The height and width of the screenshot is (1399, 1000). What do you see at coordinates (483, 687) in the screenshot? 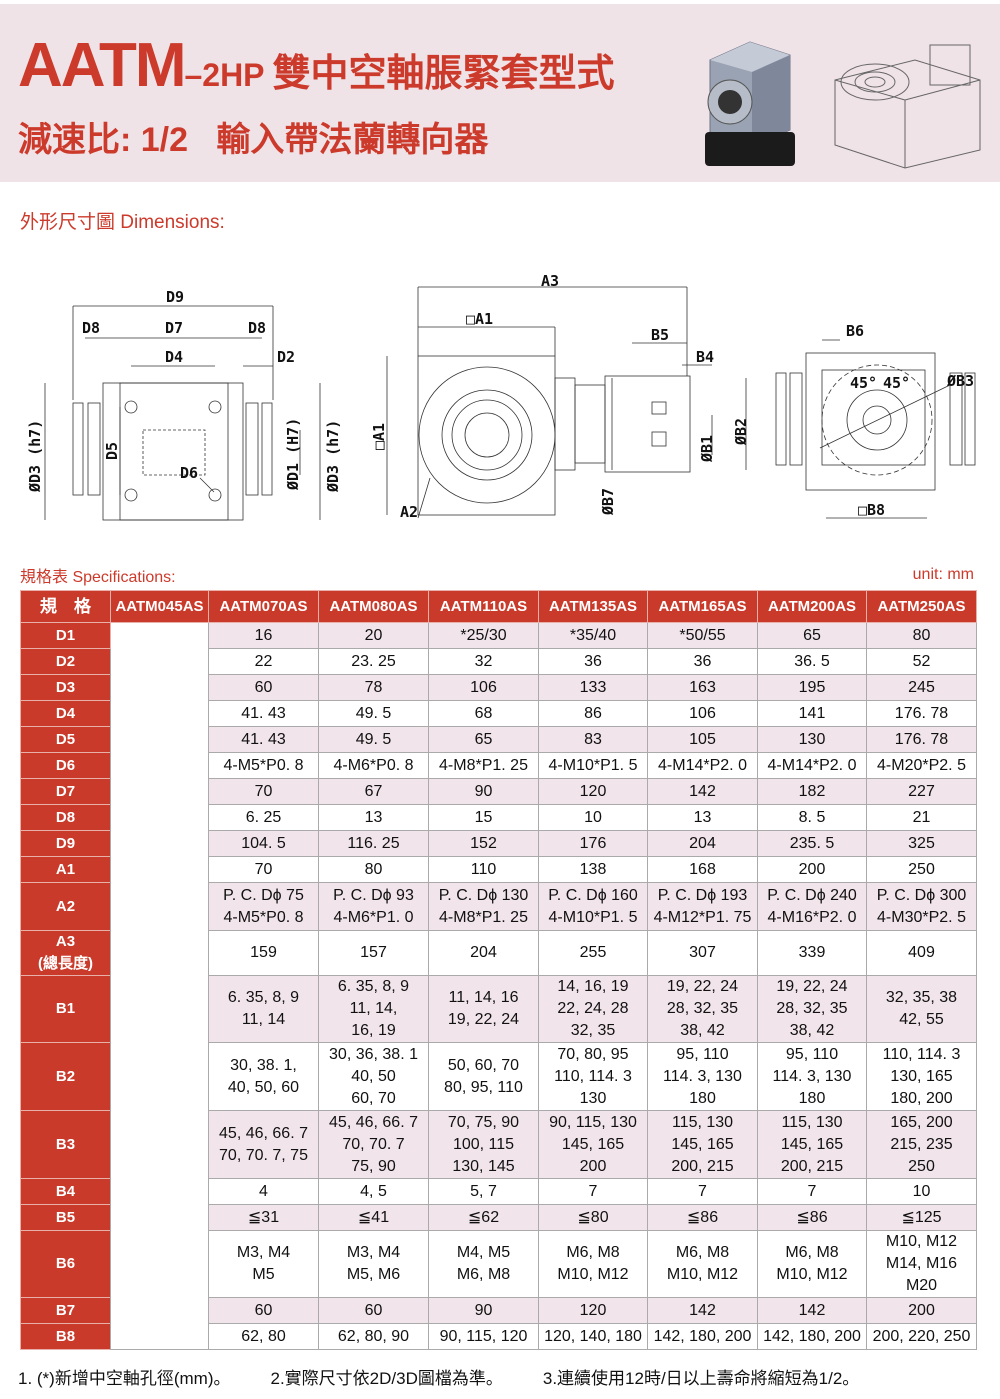
I see `table-cell: 106` at bounding box center [483, 687].